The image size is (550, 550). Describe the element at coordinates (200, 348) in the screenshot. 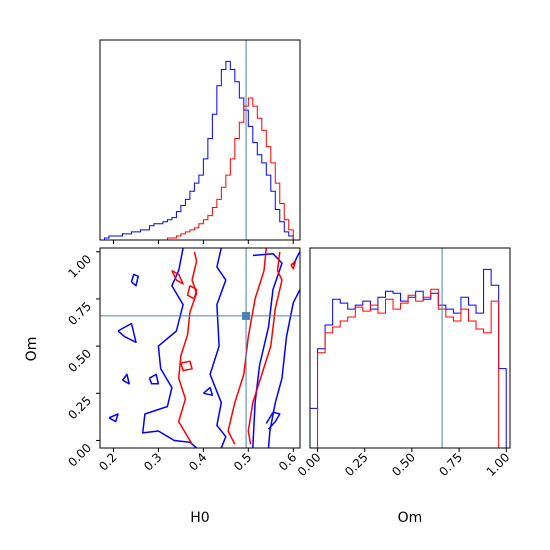

I see `joint-frame` at that location.